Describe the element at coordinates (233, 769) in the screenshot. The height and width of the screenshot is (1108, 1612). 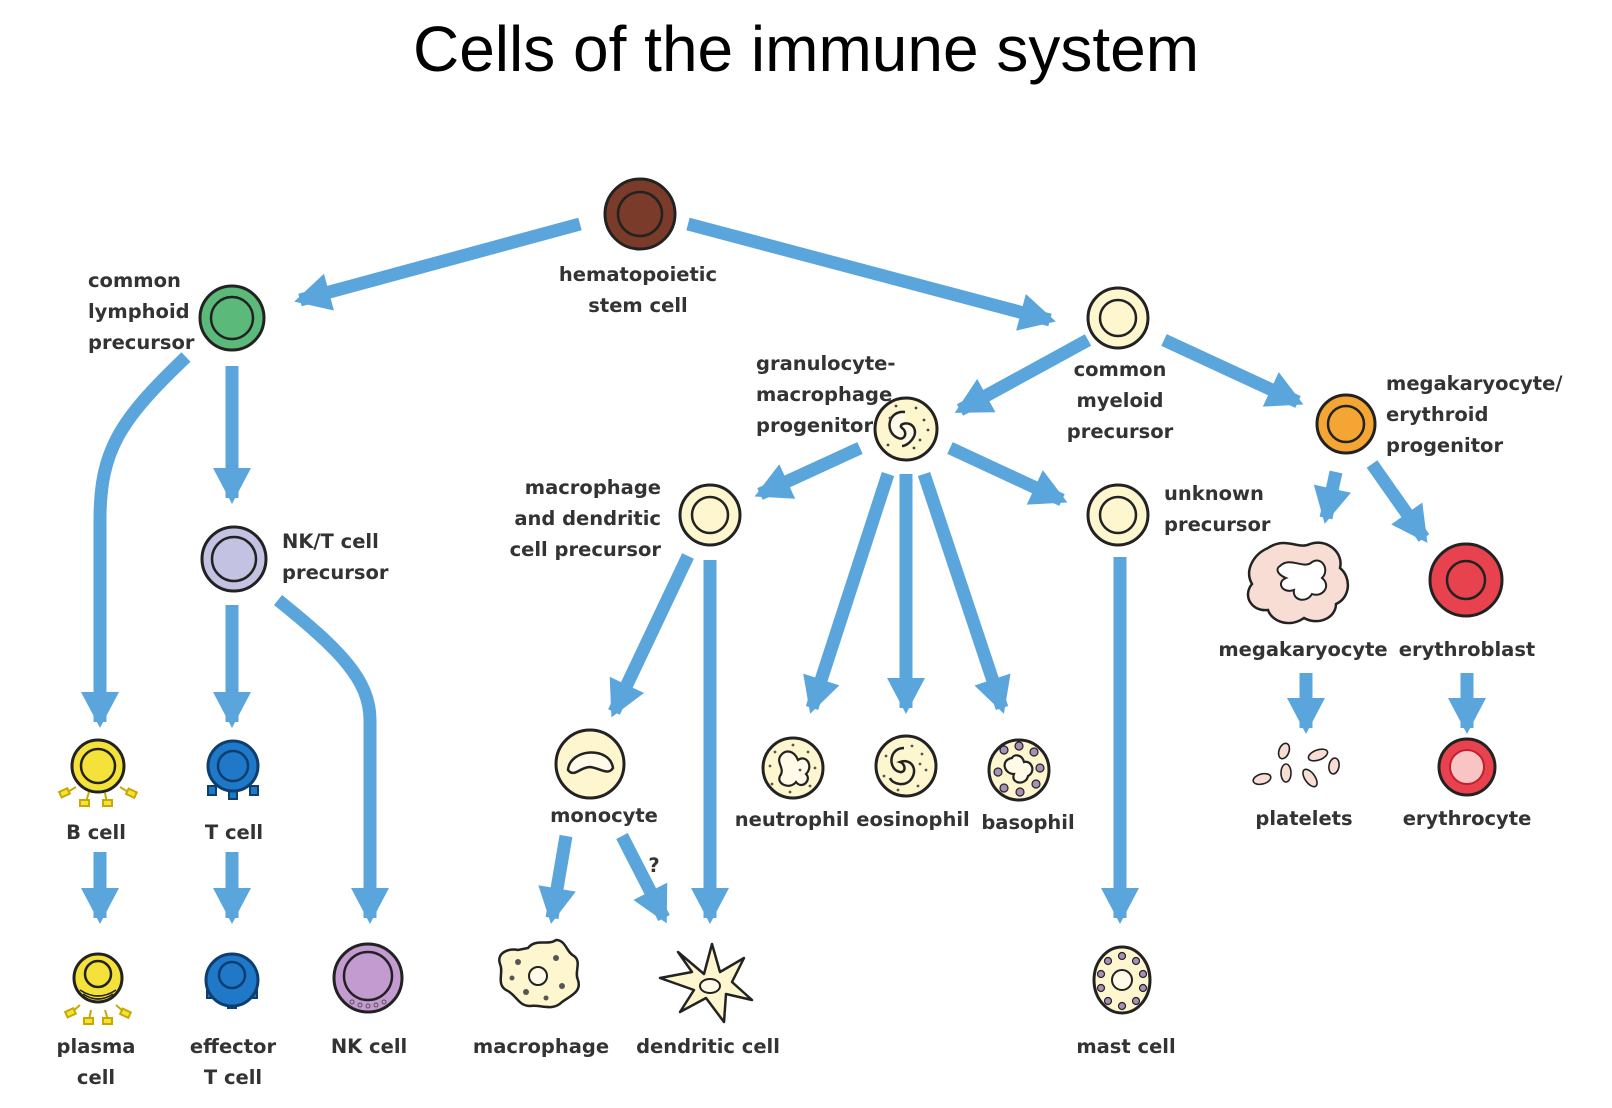
I see `t-cell-icon` at that location.